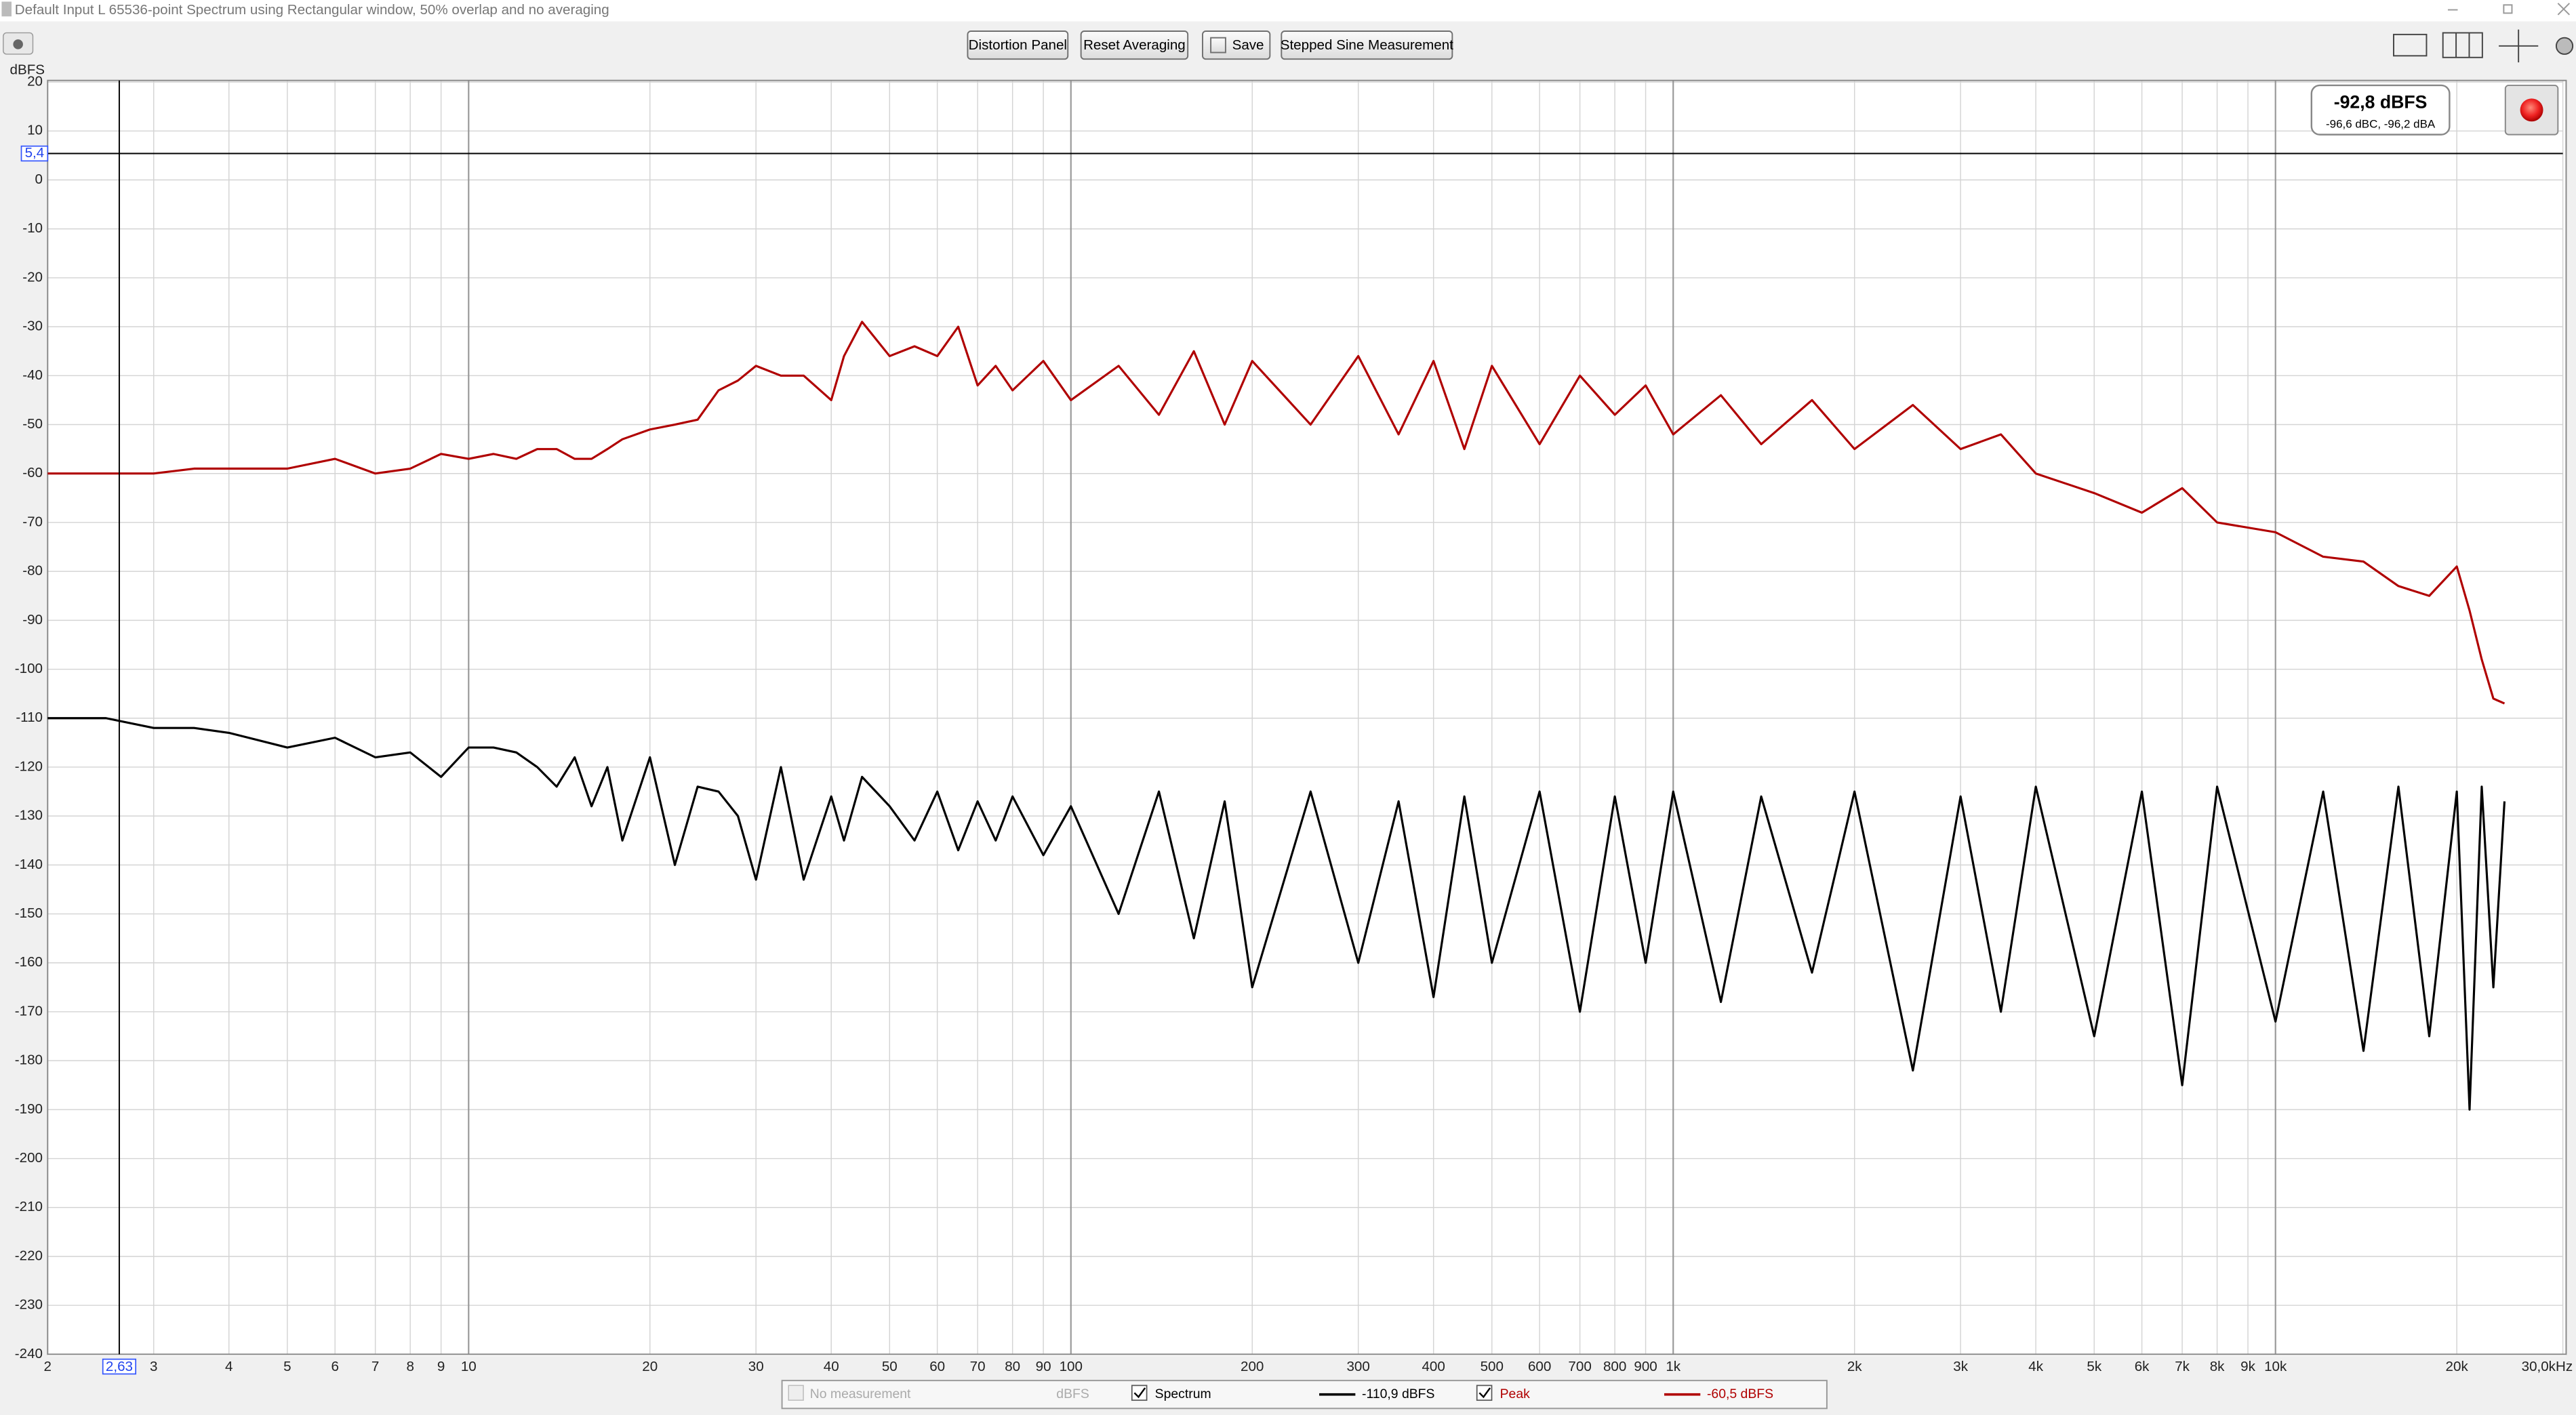  Describe the element at coordinates (650, 1366) in the screenshot. I see `x-tick-label: 20` at that location.